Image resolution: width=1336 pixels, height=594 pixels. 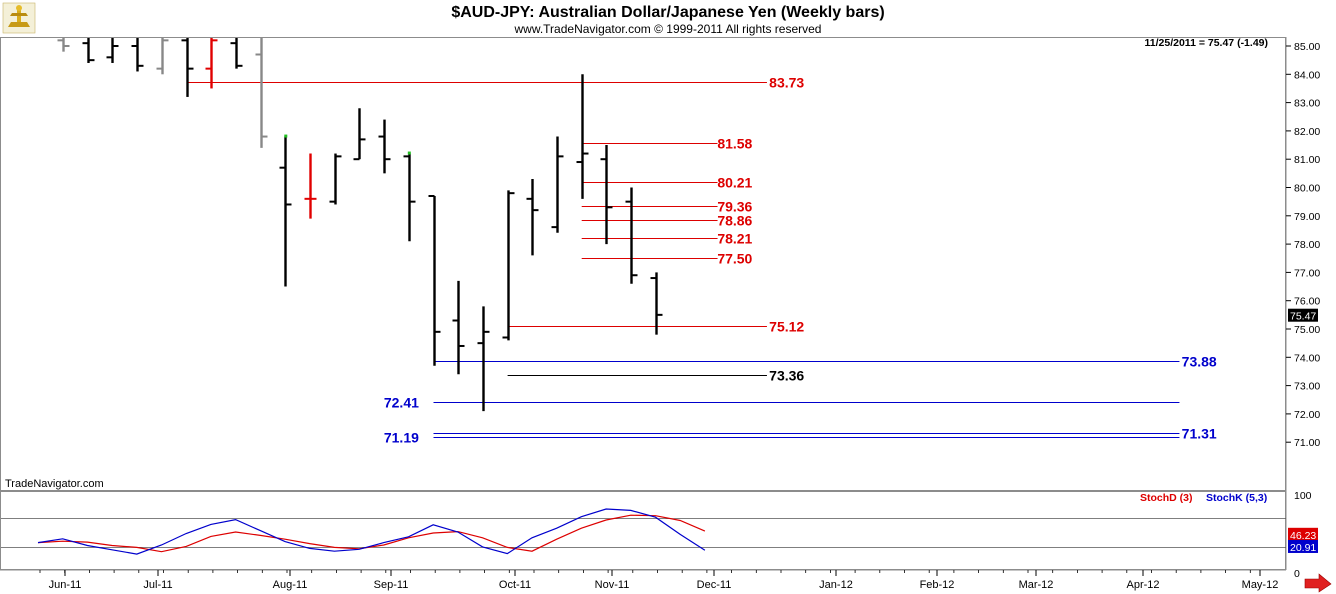 I want to click on y-tick-label: 71.00, so click(x=1307, y=443).